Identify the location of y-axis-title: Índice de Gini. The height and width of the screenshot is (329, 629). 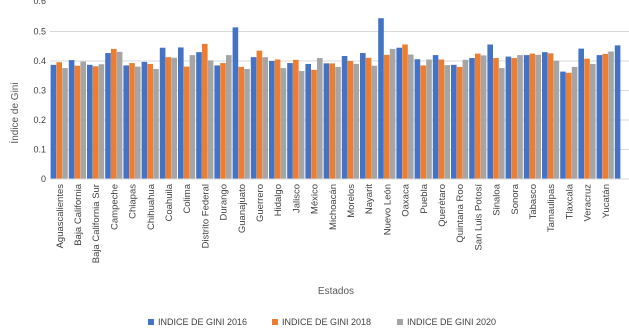
(14, 112).